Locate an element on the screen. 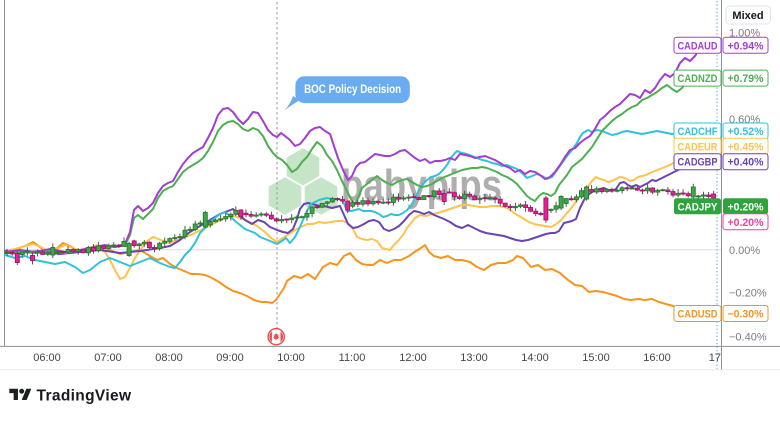 This screenshot has width=780, height=424. svg-text: +0.45% is located at coordinates (746, 147).